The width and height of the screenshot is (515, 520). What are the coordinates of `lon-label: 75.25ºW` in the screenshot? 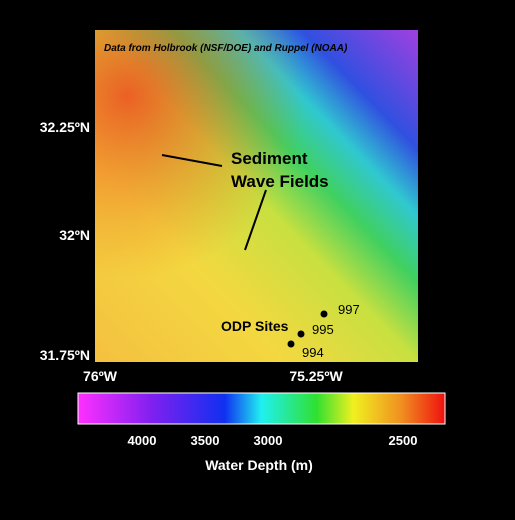 It's located at (316, 376).